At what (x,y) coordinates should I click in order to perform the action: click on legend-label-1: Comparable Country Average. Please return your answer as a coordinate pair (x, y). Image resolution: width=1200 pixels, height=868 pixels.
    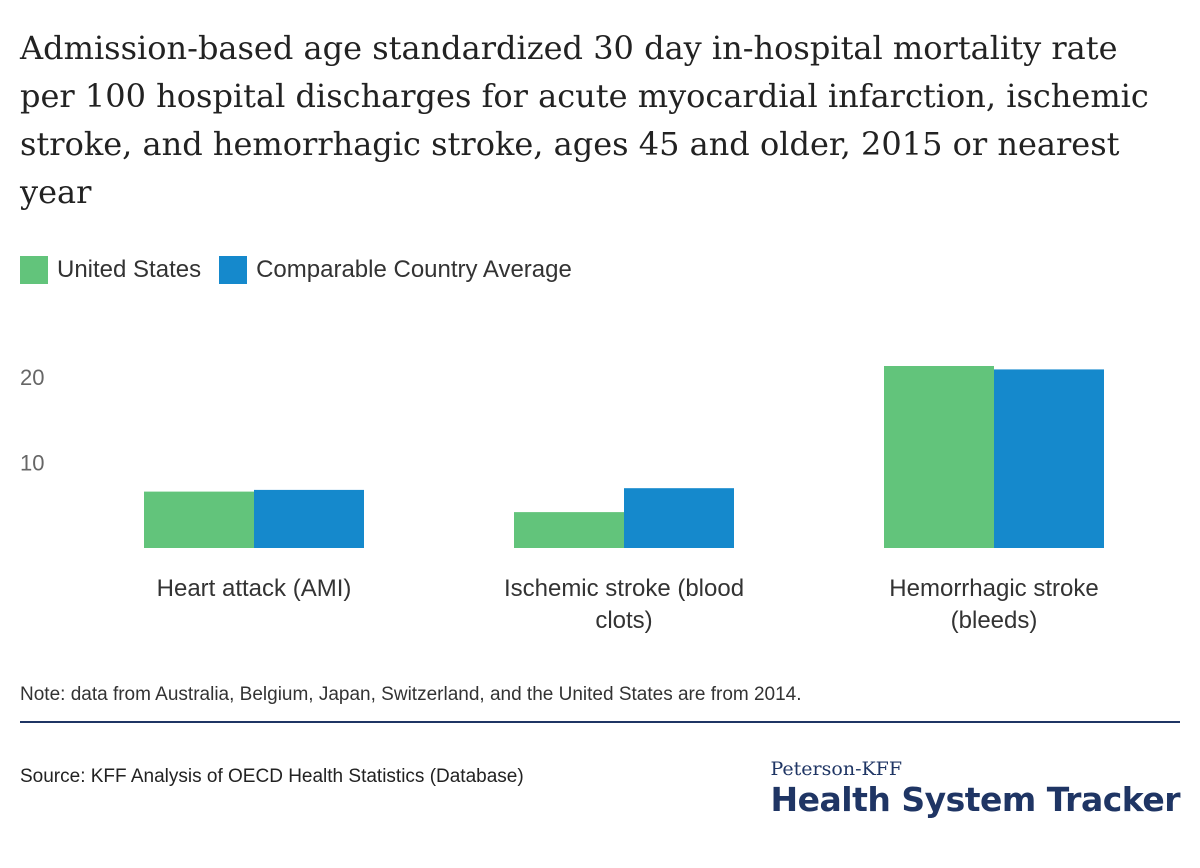
    Looking at the image, I should click on (414, 269).